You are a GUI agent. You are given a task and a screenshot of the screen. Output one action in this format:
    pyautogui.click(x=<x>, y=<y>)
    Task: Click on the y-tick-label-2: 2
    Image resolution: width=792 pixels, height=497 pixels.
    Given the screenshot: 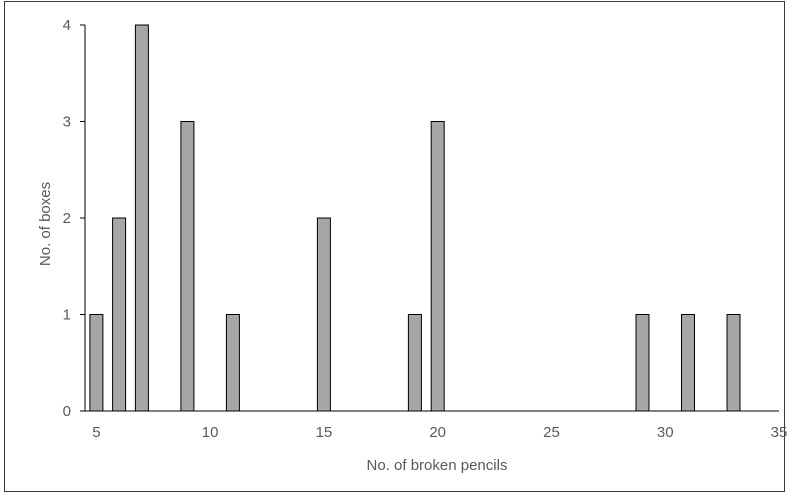 What is the action you would take?
    pyautogui.click(x=67, y=218)
    